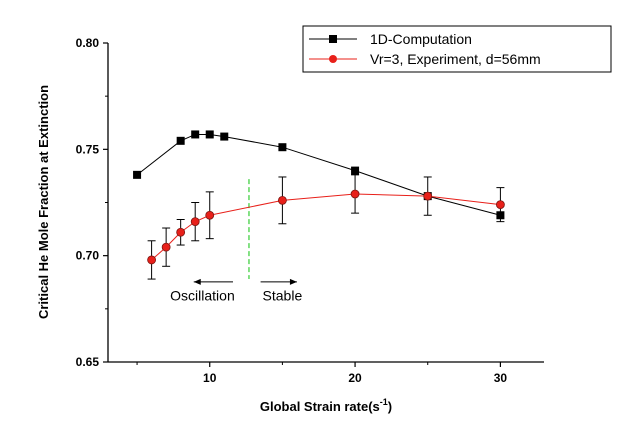 The image size is (623, 433). I want to click on x-tick-label-2: 30, so click(501, 378).